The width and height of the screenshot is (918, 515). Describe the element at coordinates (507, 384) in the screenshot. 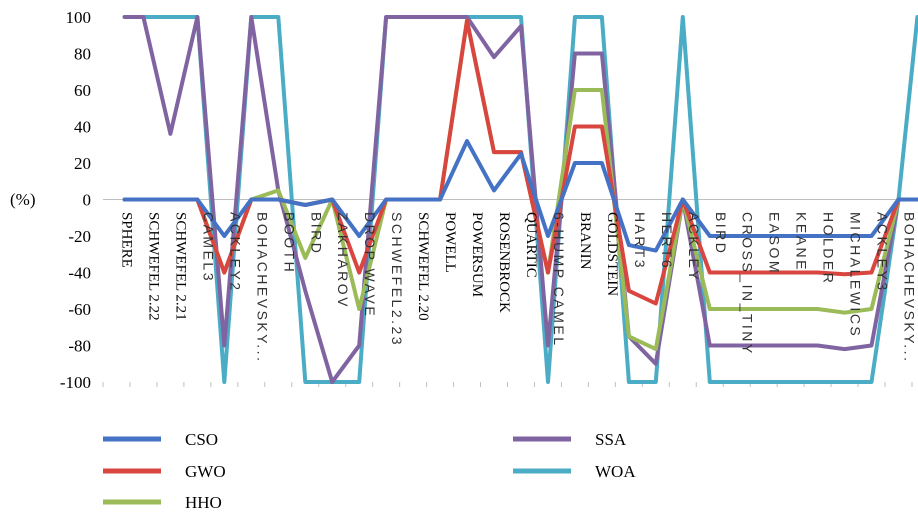

I see `x-axis-tick-marks` at that location.